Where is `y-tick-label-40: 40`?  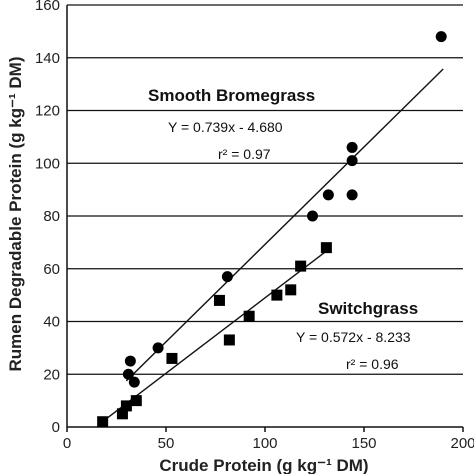
y-tick-label-40: 40 is located at coordinates (51, 322).